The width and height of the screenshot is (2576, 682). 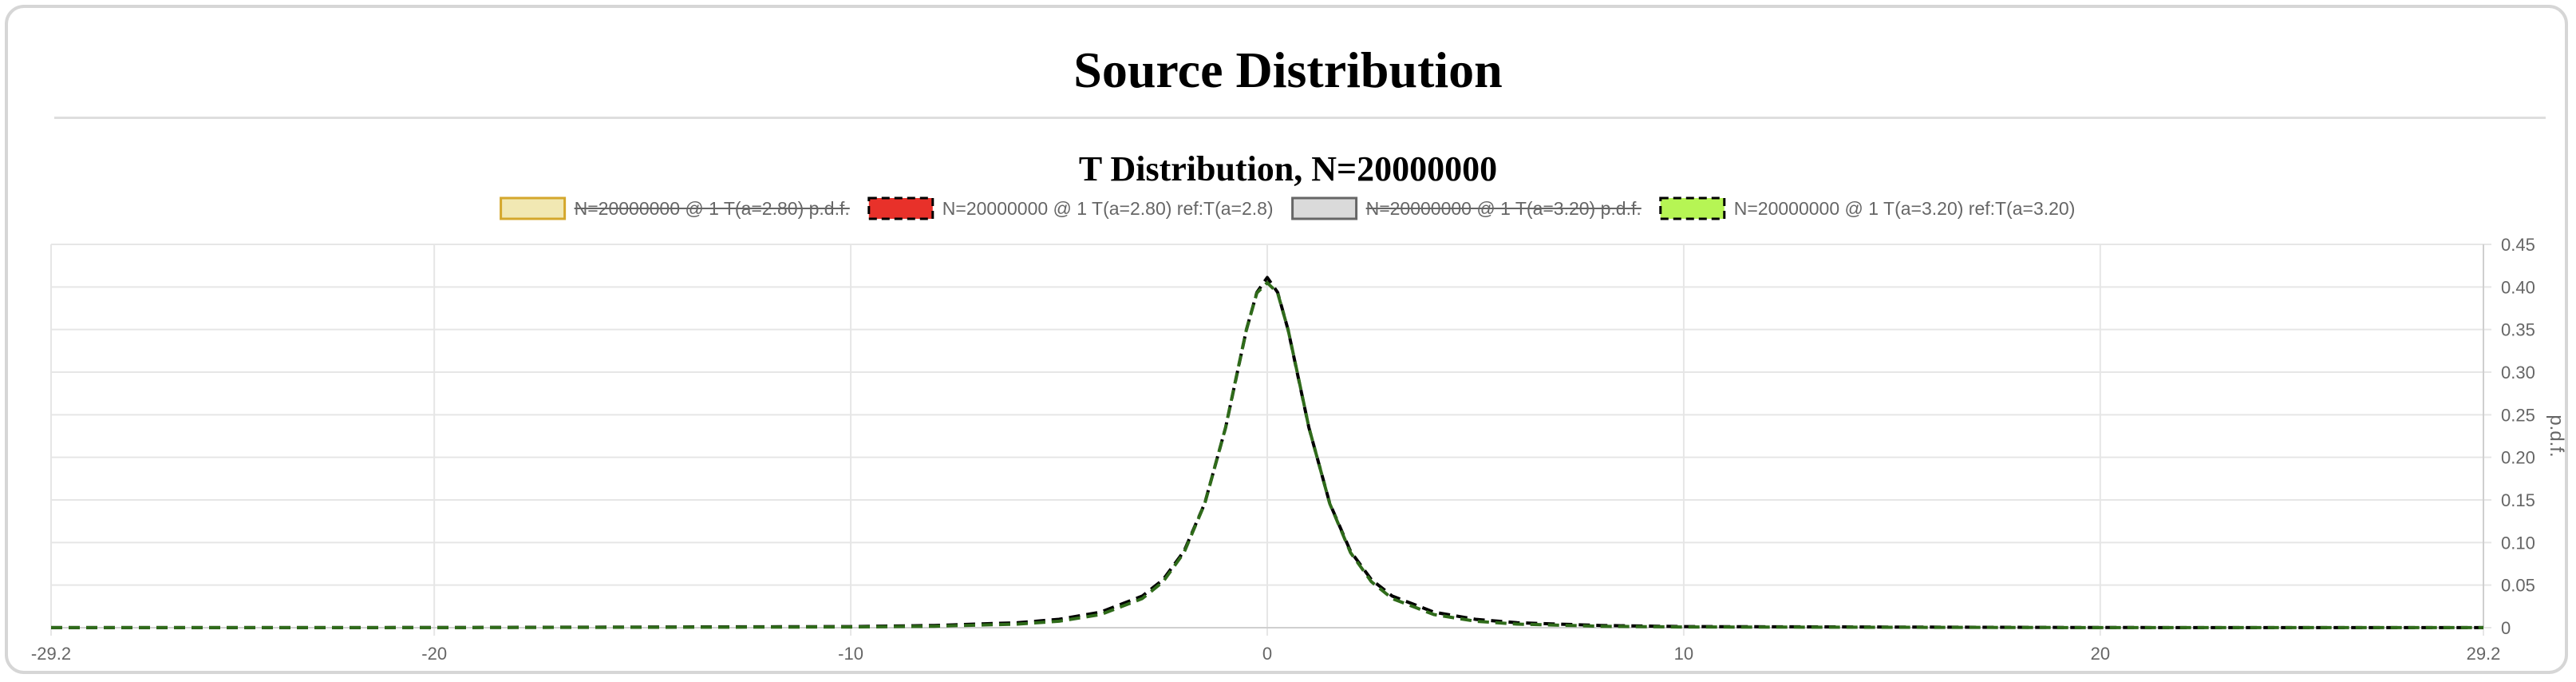 I want to click on x-tick-label: -29.2, so click(x=51, y=654).